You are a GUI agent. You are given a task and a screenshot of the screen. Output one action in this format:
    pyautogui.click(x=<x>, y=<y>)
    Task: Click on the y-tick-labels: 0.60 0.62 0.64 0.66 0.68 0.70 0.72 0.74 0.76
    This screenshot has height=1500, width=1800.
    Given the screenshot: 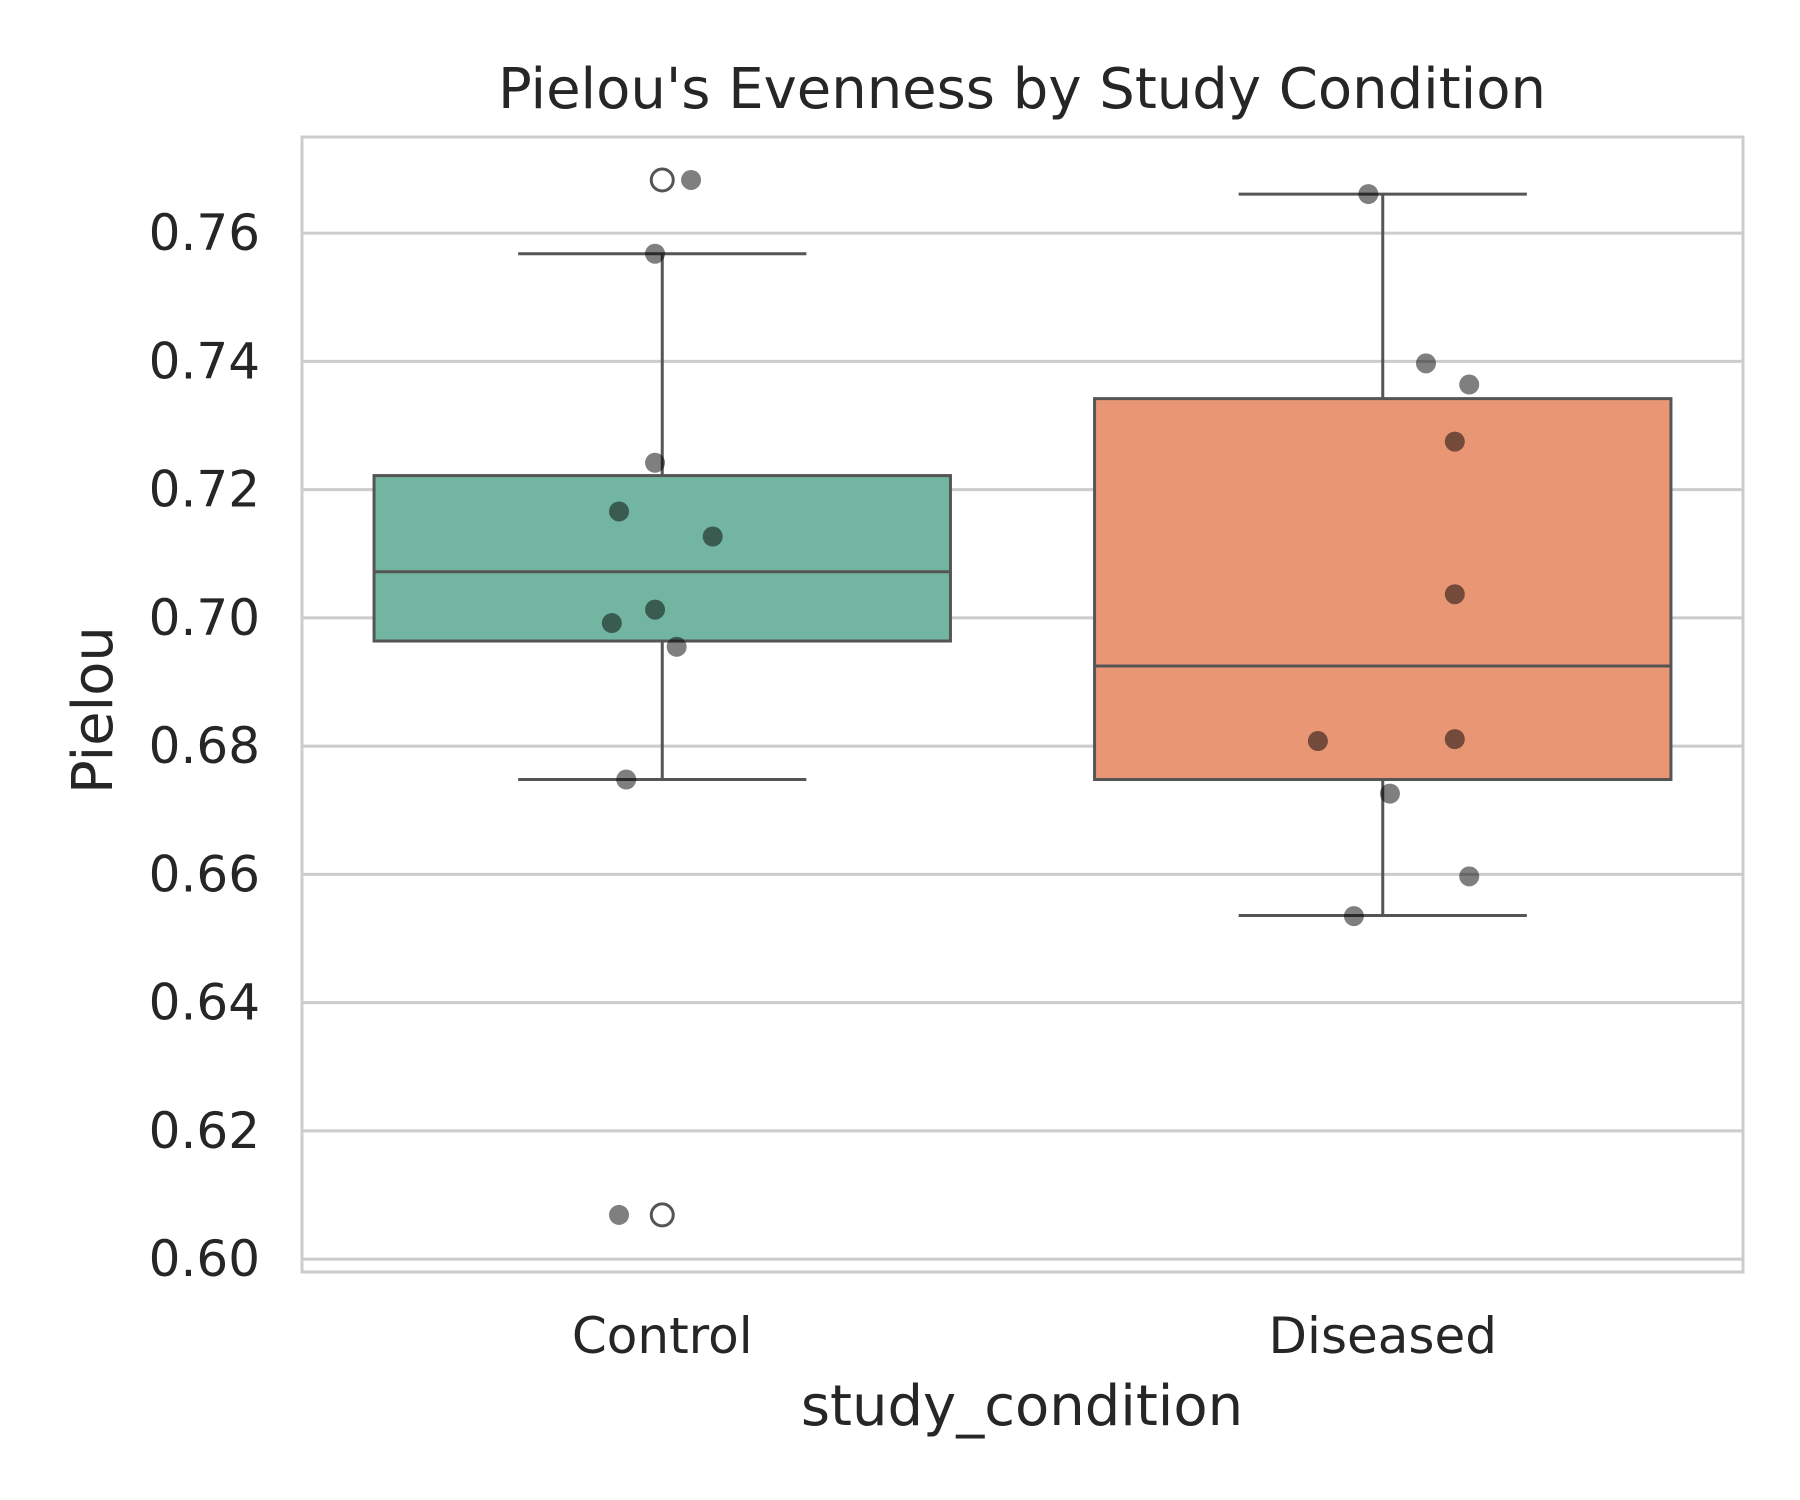 What is the action you would take?
    pyautogui.click(x=204, y=746)
    